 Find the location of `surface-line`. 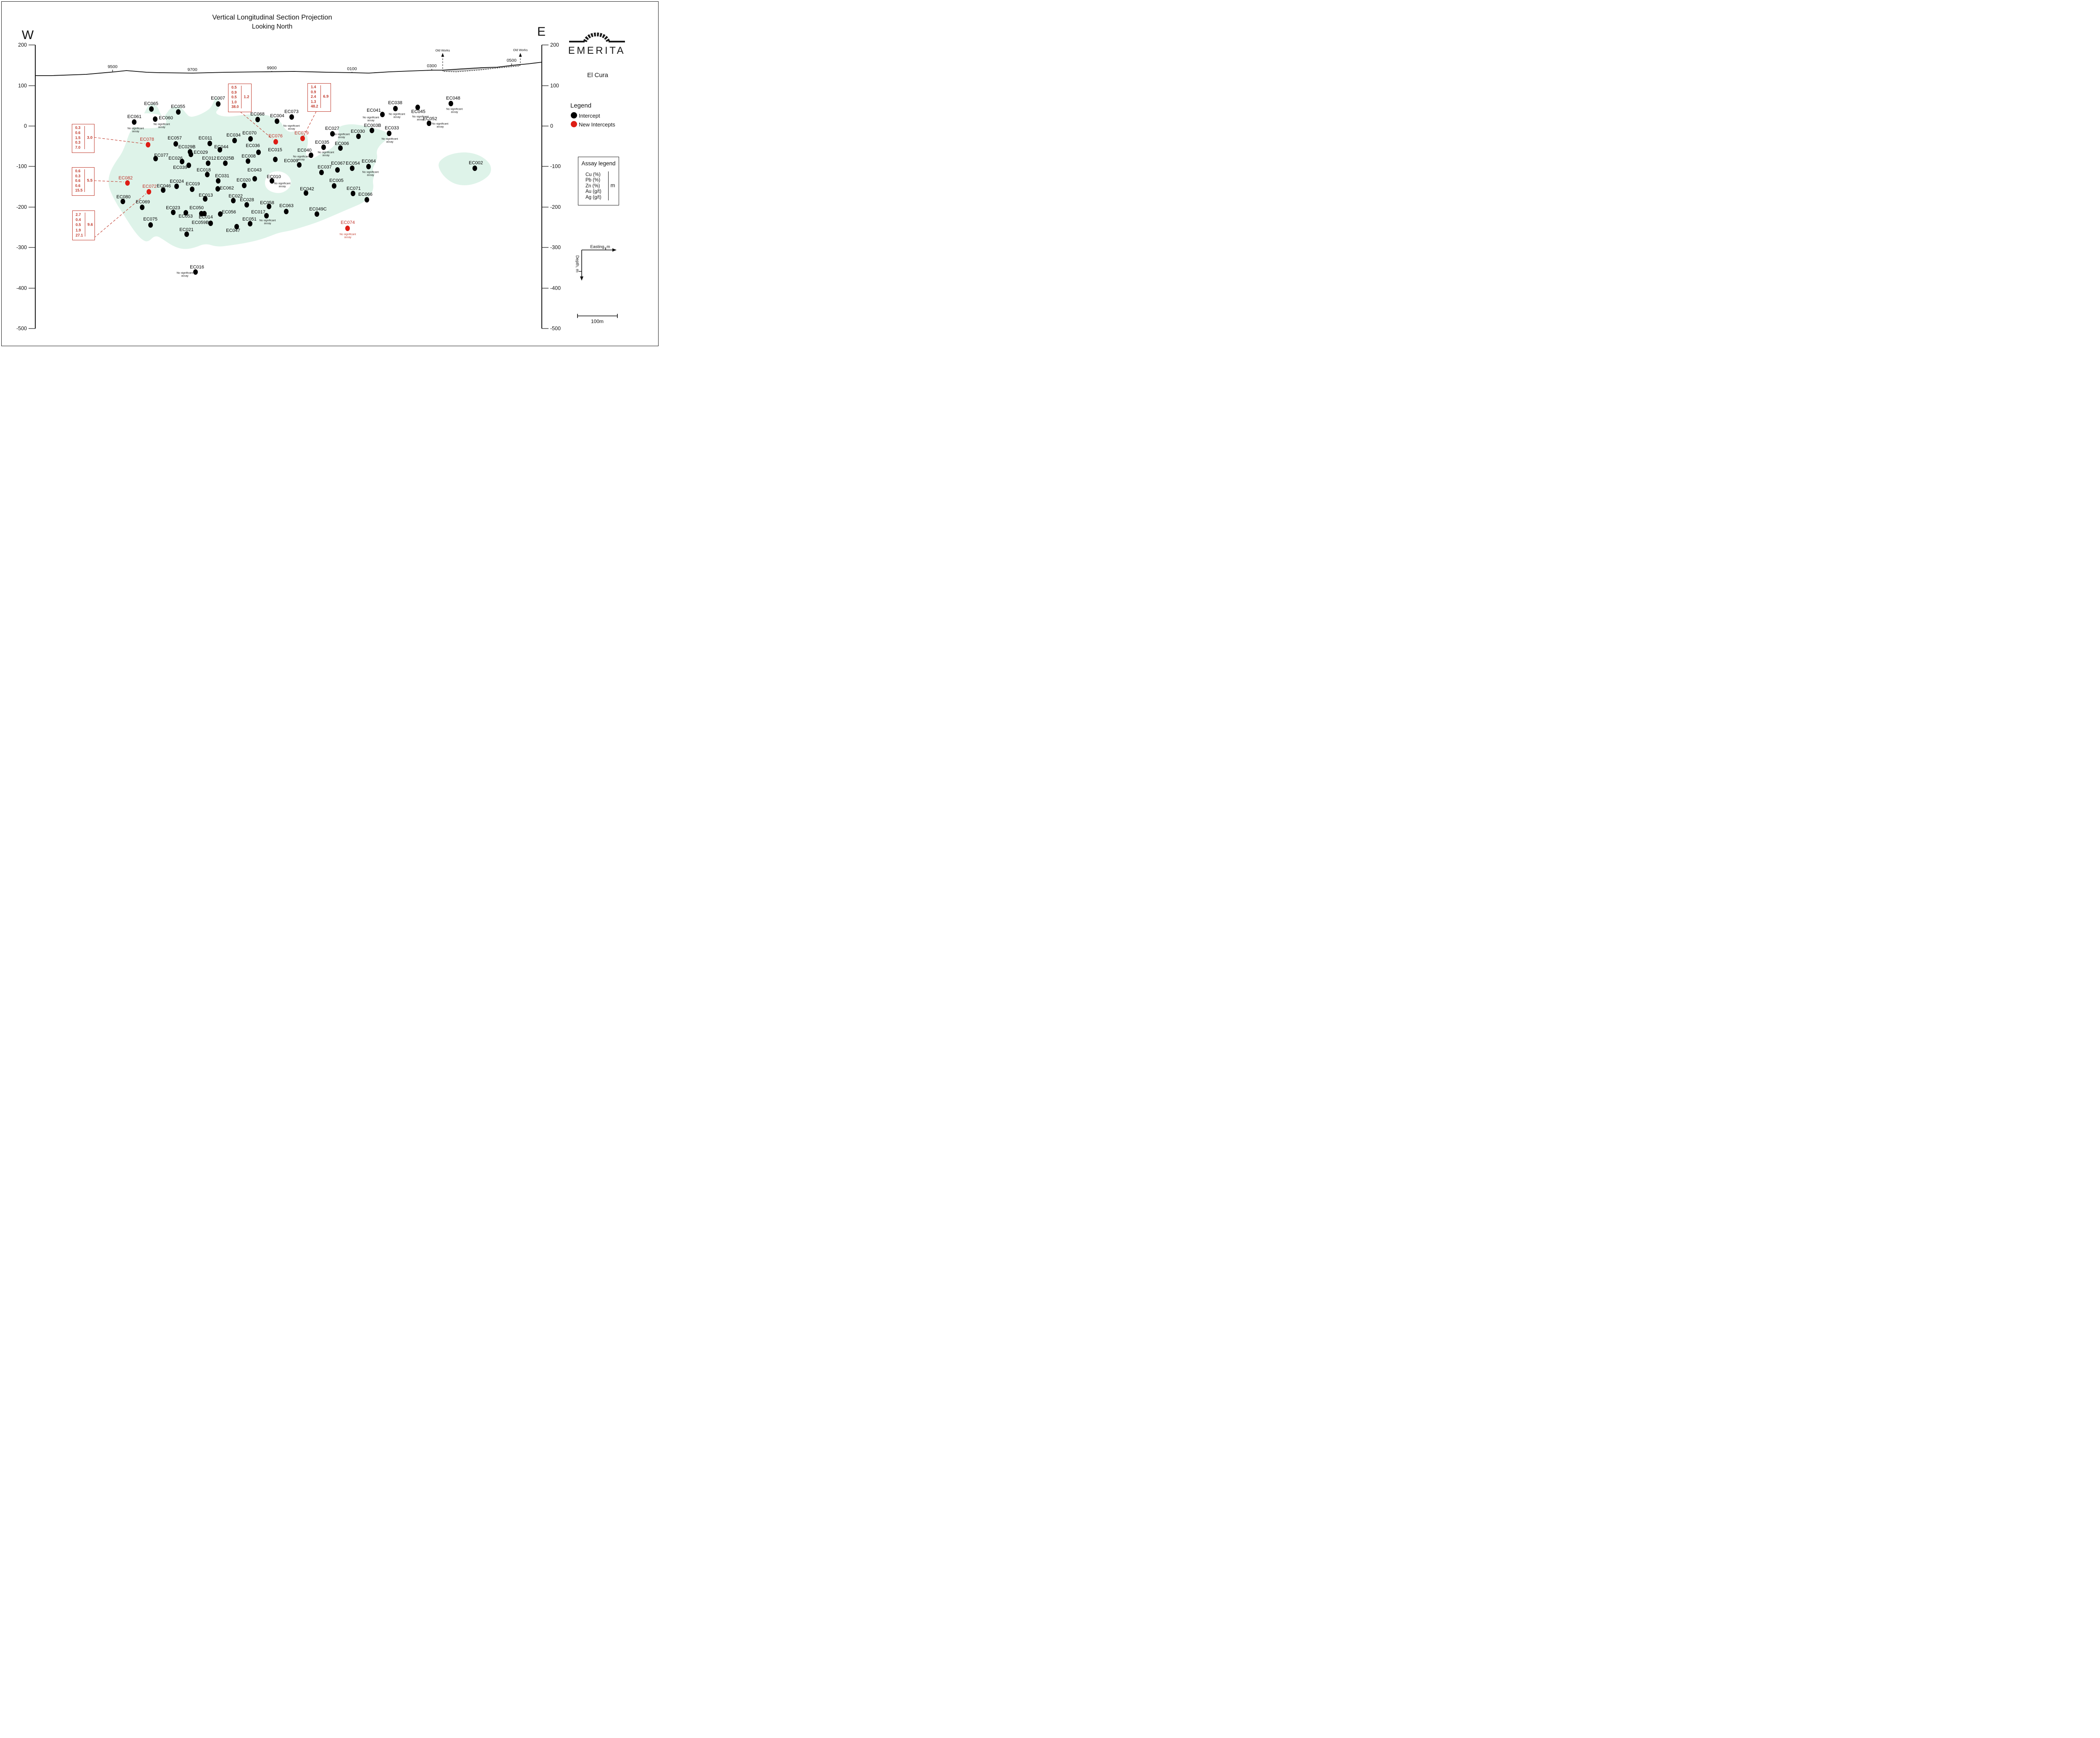

surface-line is located at coordinates (288, 69).